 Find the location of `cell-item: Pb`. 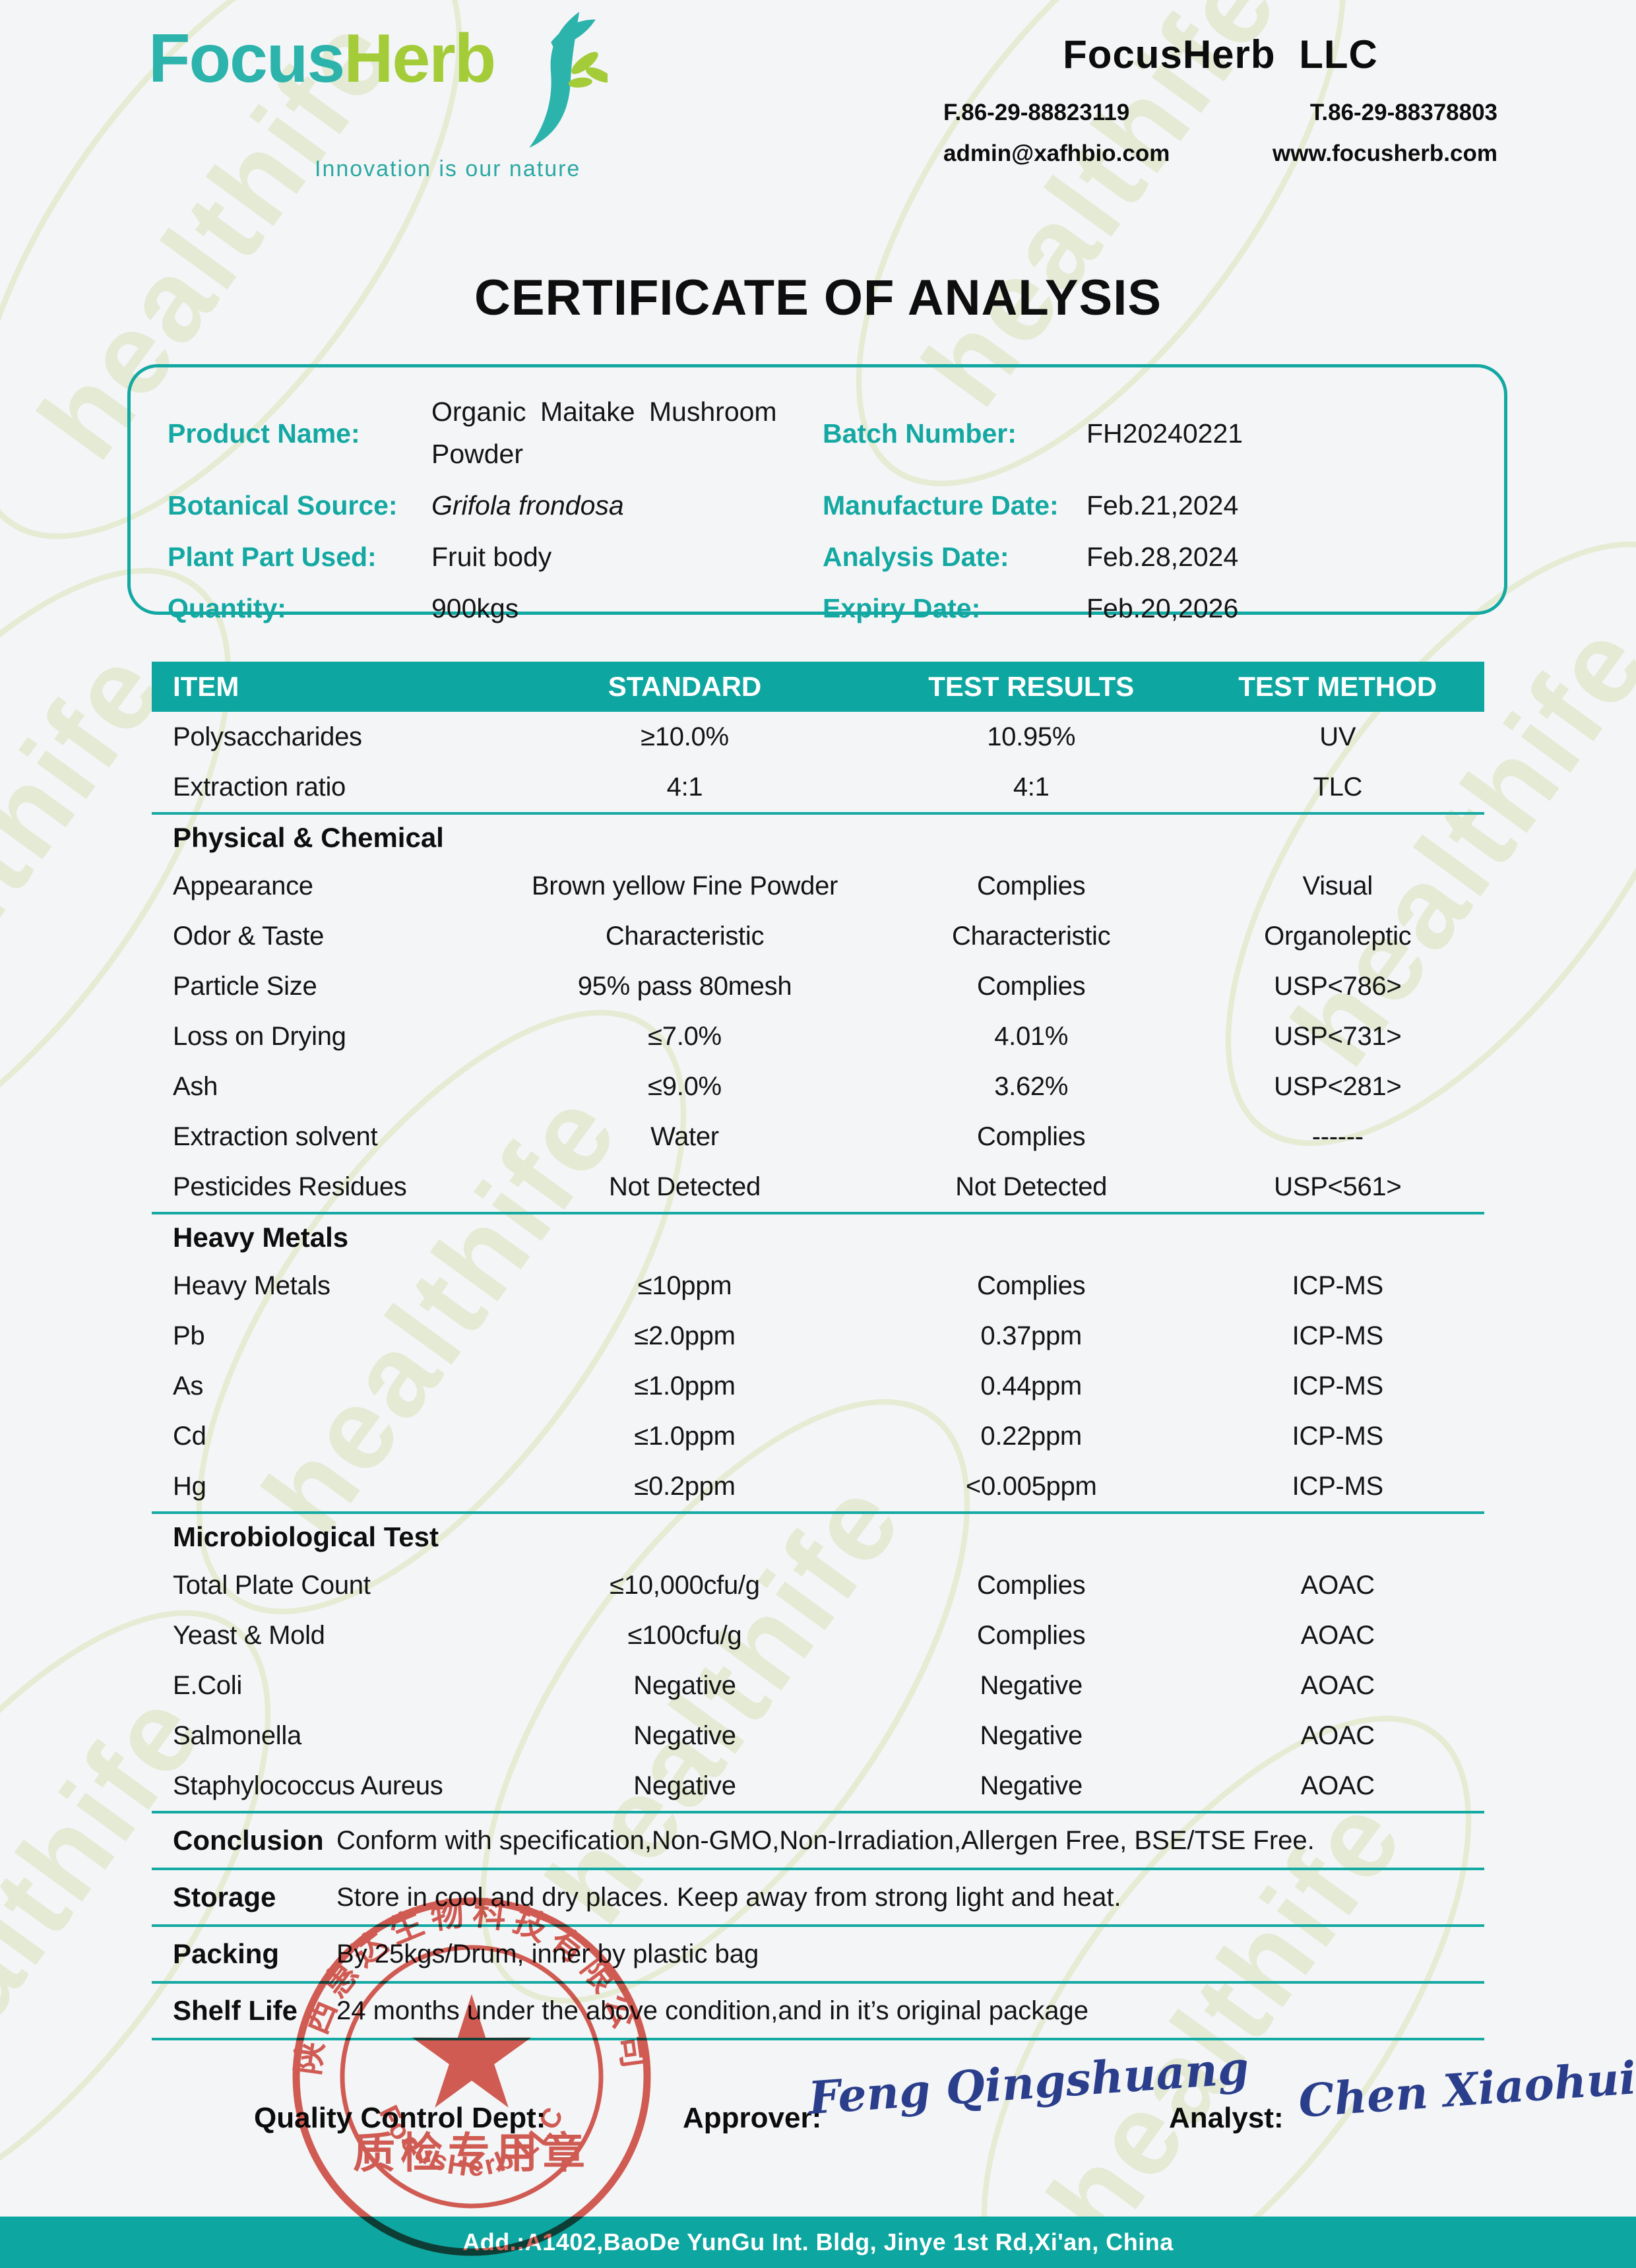

cell-item: Pb is located at coordinates (189, 1335).